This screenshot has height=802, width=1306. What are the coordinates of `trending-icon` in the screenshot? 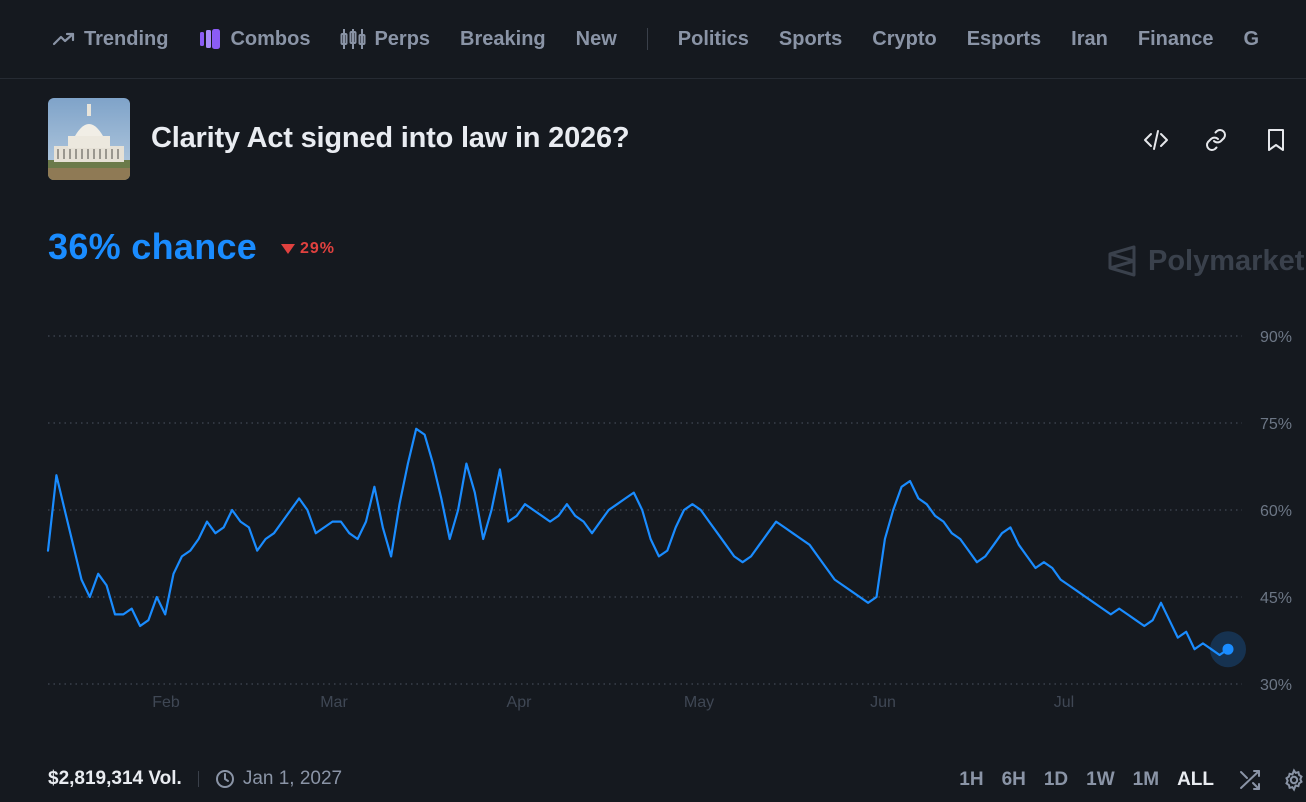 It's located at (64, 39).